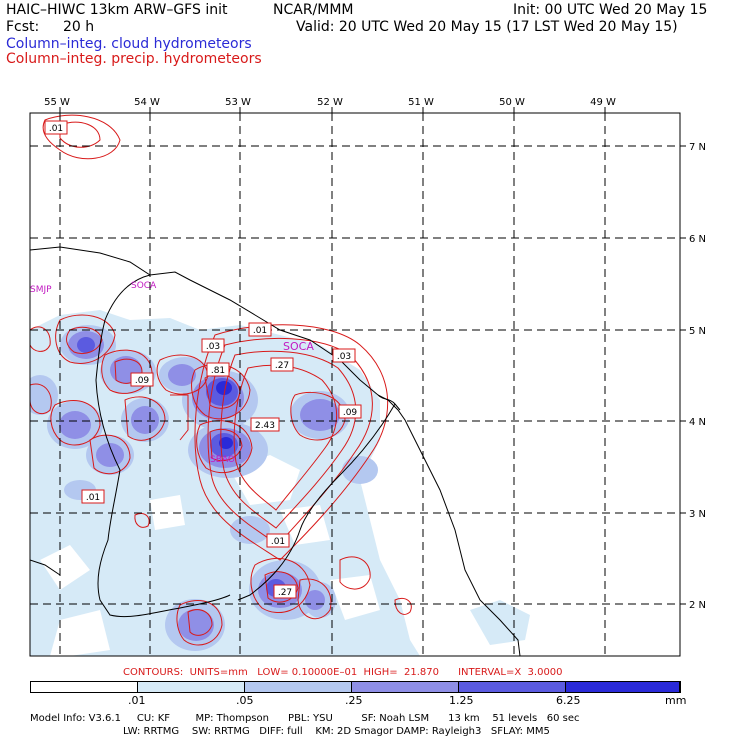 The height and width of the screenshot is (740, 740). Describe the element at coordinates (610, 10) in the screenshot. I see `init-time: Init: 00 UTC Wed 20 May 15` at that location.